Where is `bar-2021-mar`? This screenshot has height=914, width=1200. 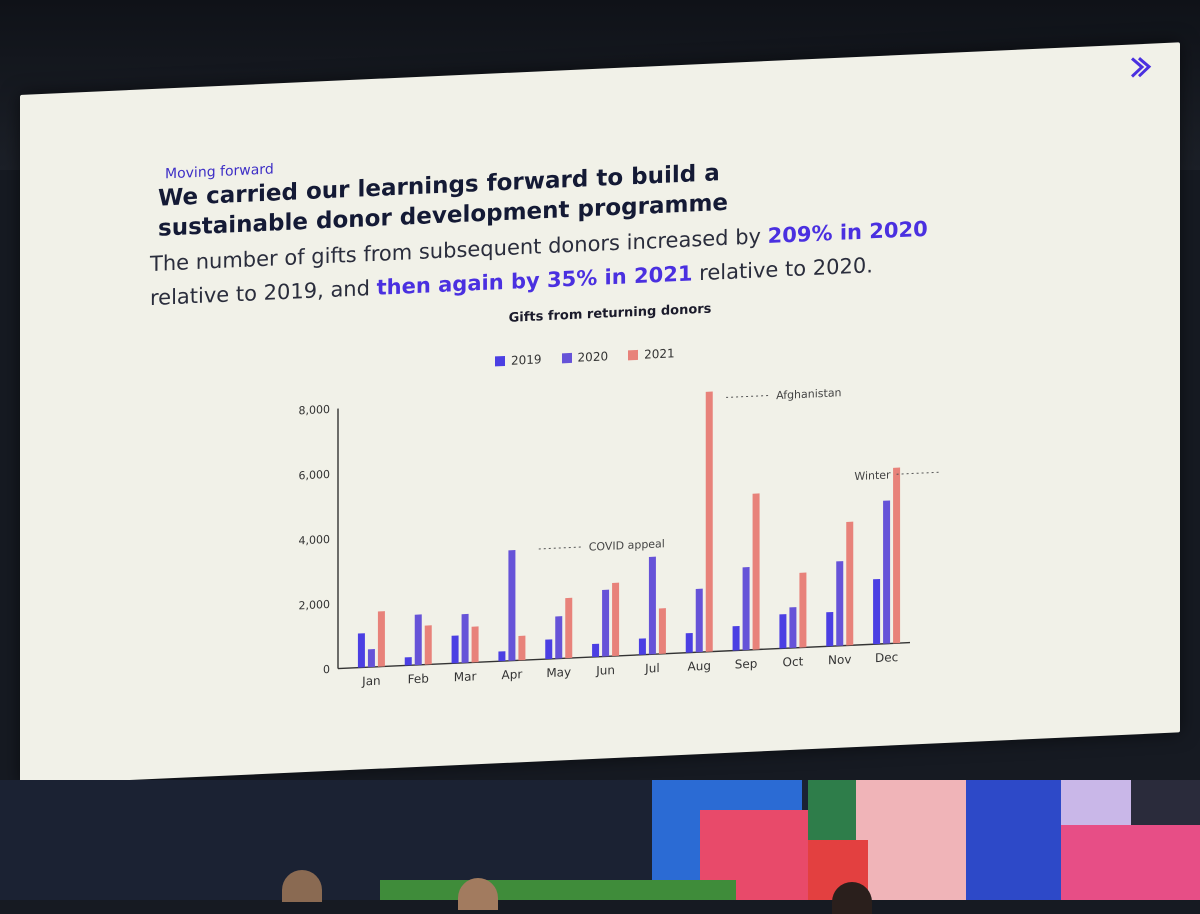
bar-2021-mar is located at coordinates (475, 644).